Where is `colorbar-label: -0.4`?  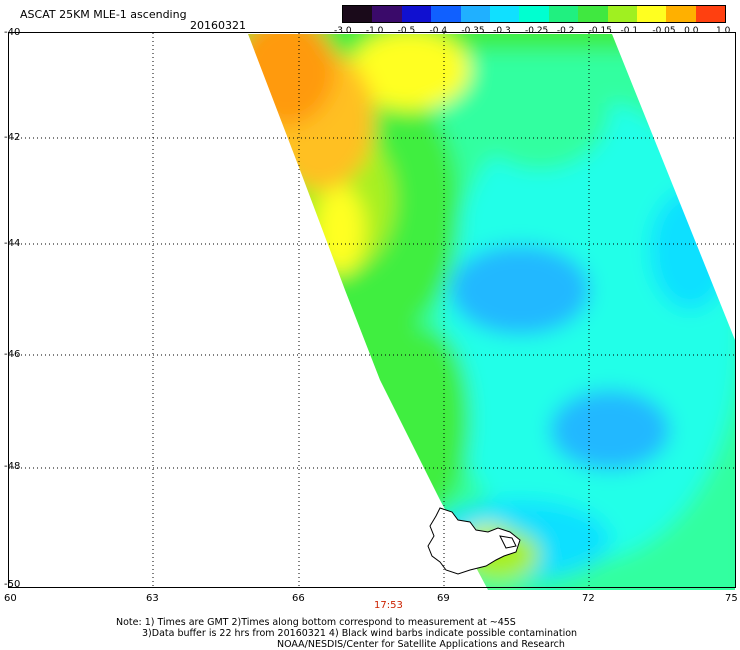
colorbar-label: -0.4 is located at coordinates (438, 31).